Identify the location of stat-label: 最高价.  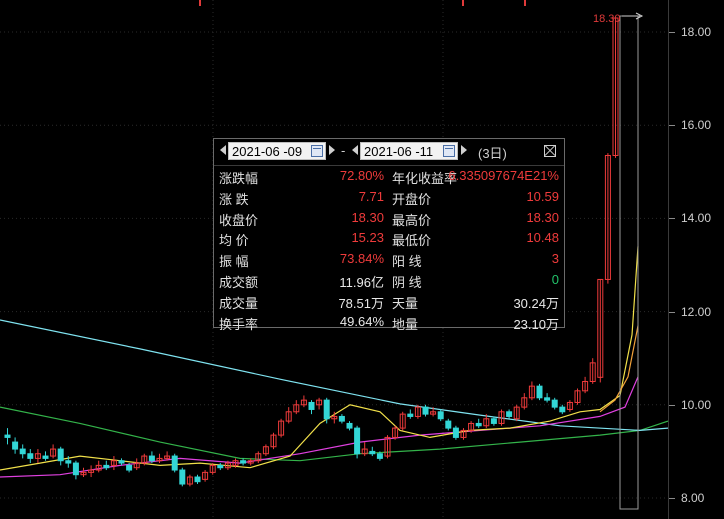
(412, 220).